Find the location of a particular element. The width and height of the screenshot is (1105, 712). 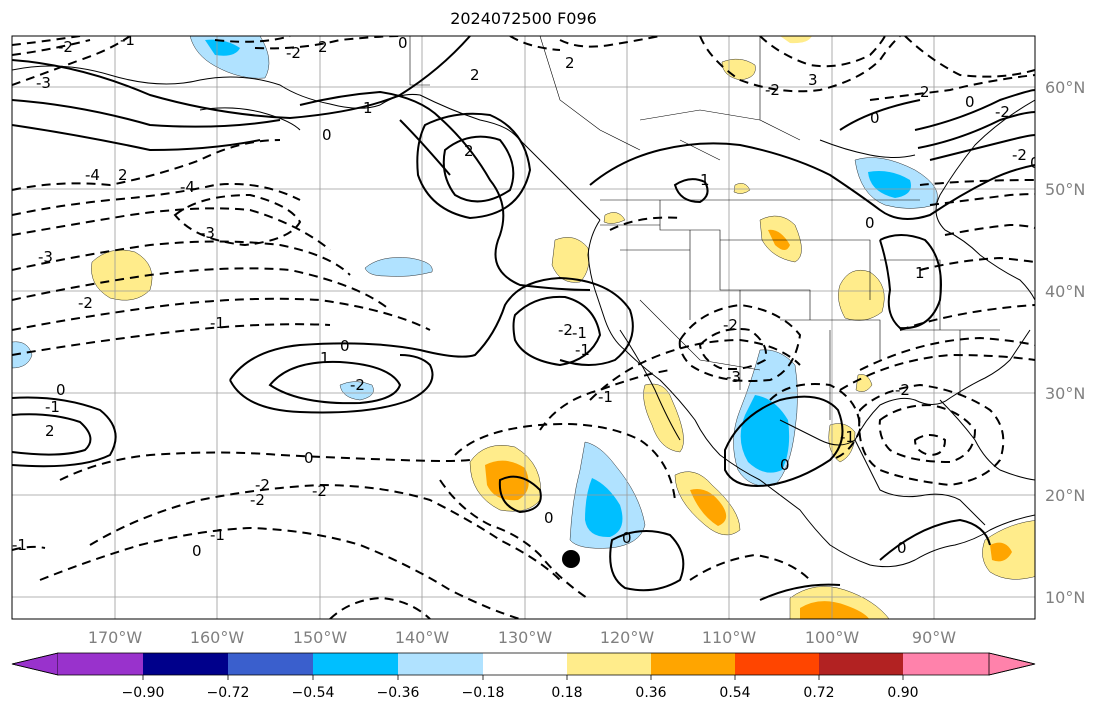

colorbar-tick-label: −0.18 is located at coordinates (483, 693).